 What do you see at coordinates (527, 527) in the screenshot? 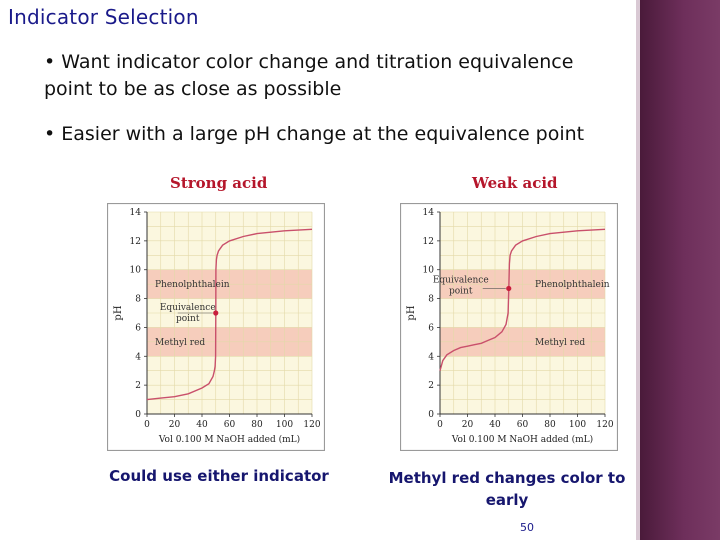
I see `page-number: 50` at bounding box center [527, 527].